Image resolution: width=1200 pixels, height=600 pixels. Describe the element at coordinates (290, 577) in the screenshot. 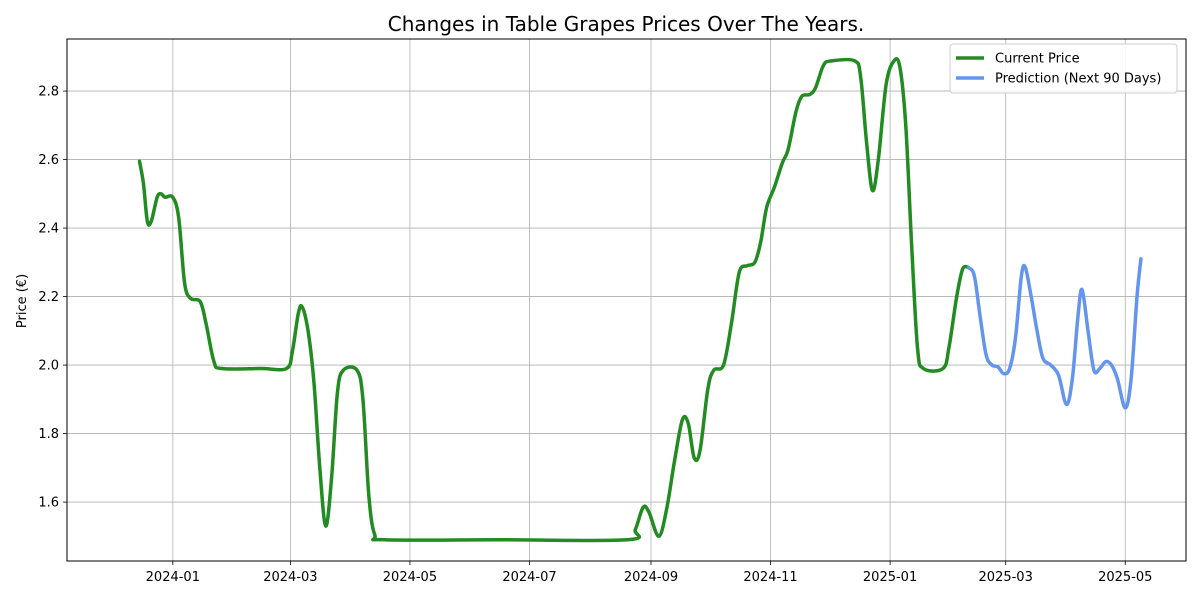

I see `x-tick-label: 2024-03` at that location.